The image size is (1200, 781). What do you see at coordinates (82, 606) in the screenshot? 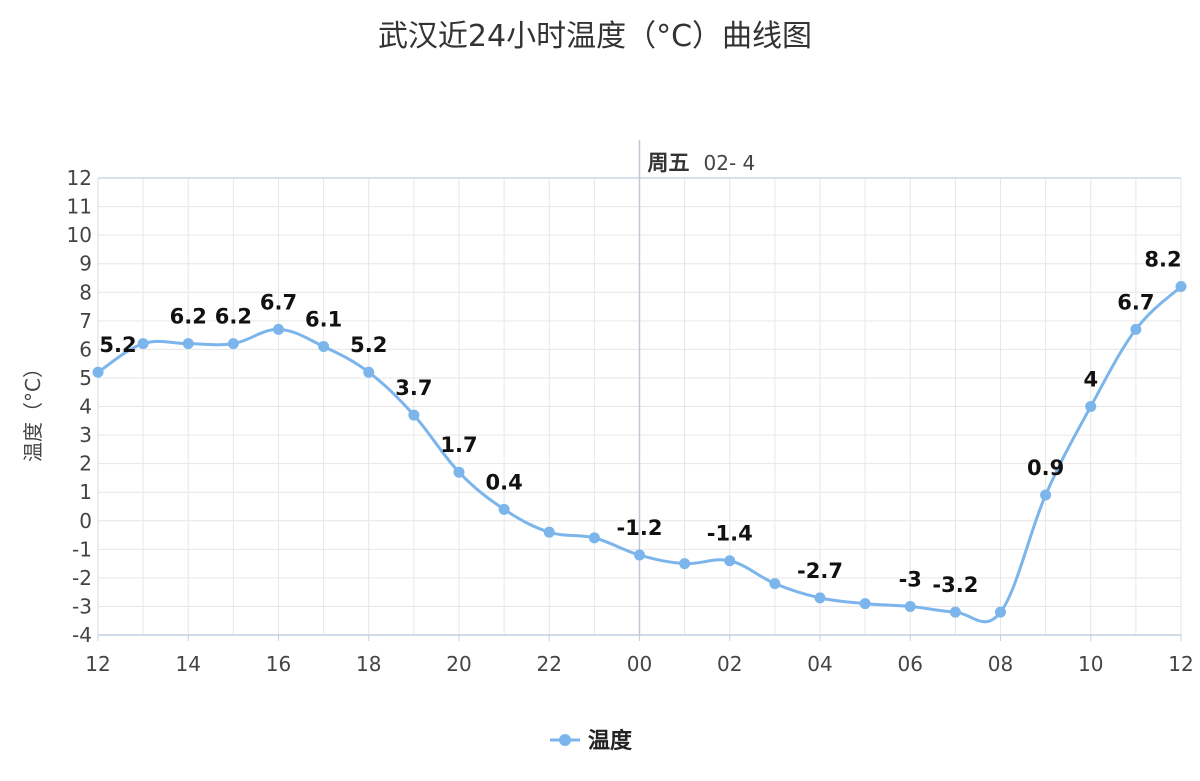
I see `y-tick-label: -3` at bounding box center [82, 606].